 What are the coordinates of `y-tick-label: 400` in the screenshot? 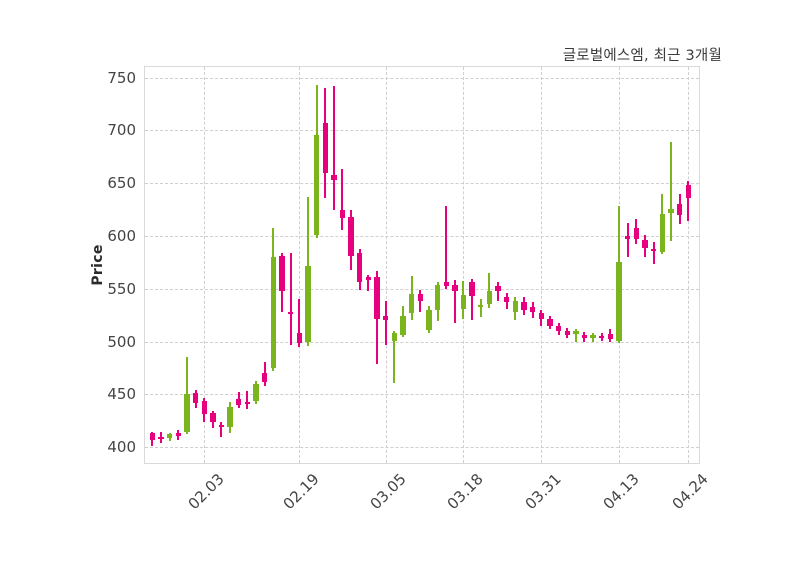 It's located at (121, 447).